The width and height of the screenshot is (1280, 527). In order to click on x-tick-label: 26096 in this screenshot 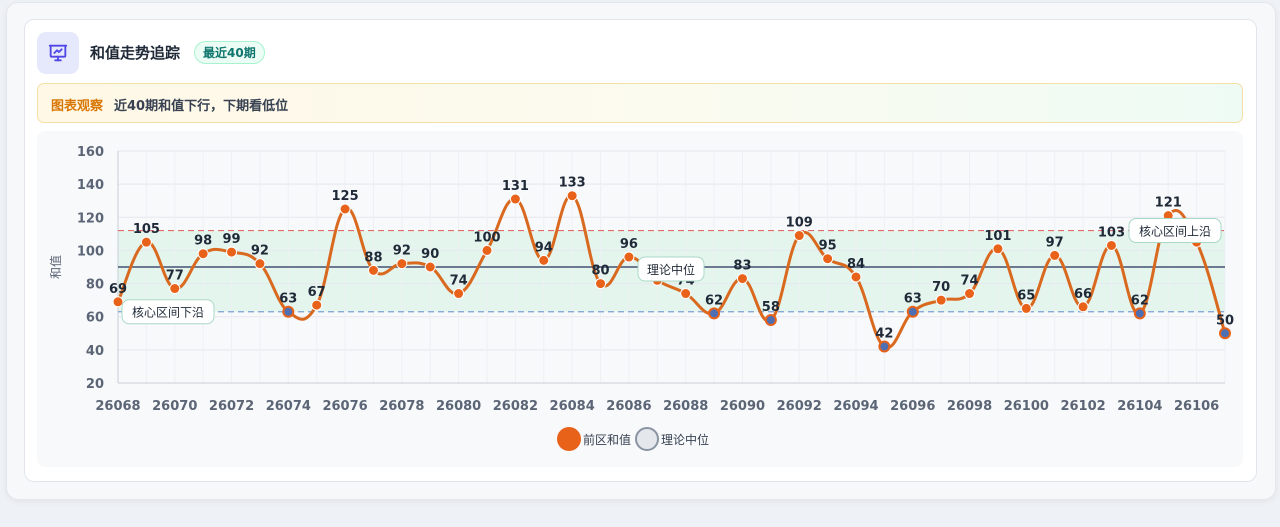, I will do `click(912, 406)`.